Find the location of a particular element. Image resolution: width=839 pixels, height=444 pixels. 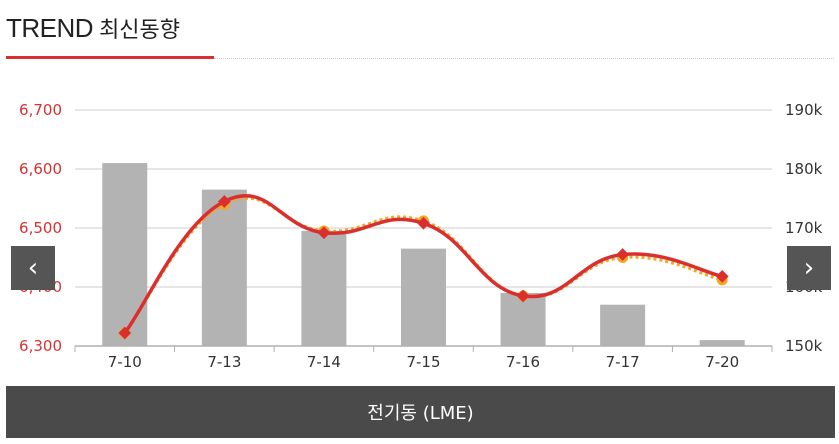

y-right-tick-label: 180k is located at coordinates (804, 169).